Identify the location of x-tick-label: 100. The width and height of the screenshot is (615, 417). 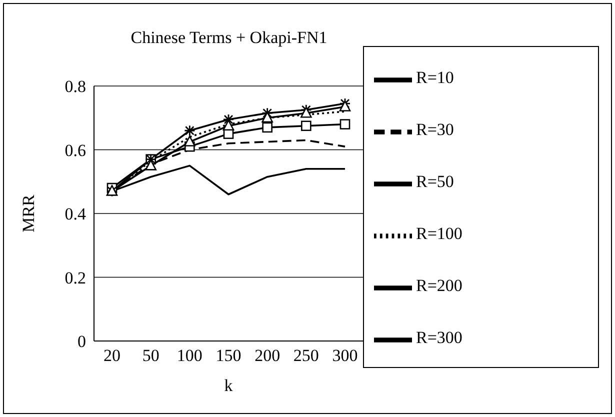
(189, 356).